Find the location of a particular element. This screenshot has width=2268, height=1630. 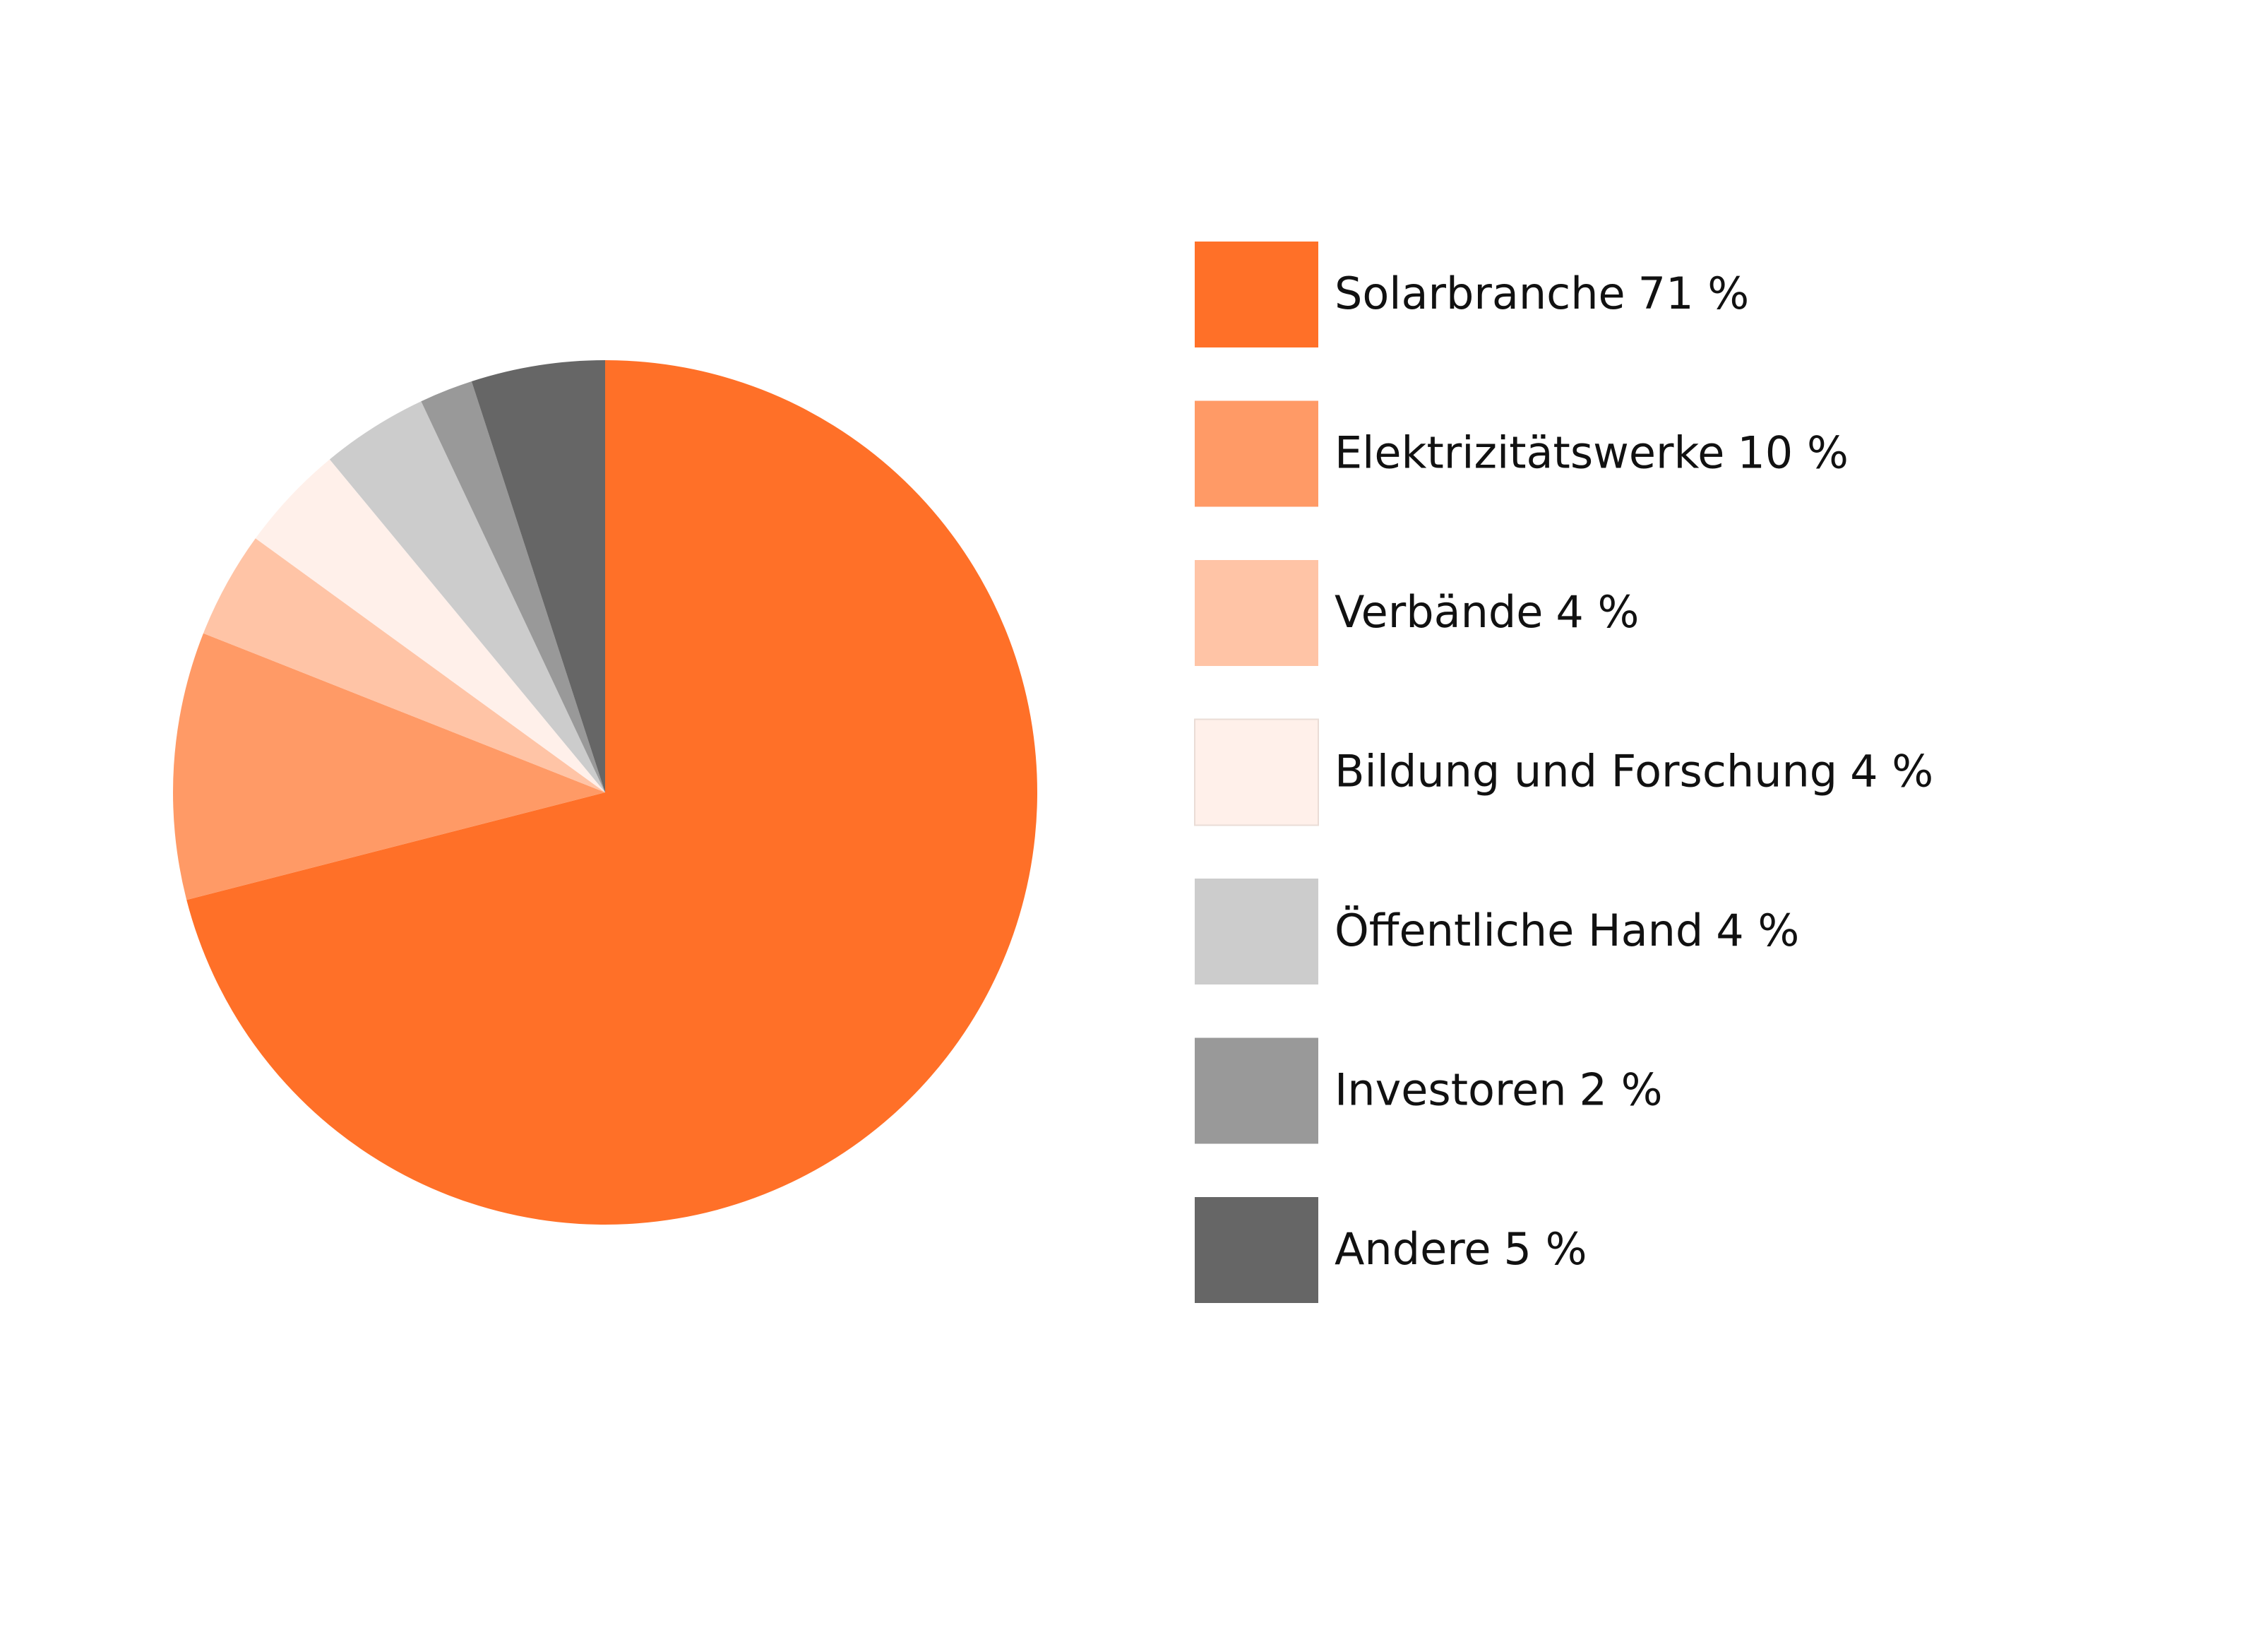

legend-label: Solarbranche 71 % is located at coordinates (1542, 293).